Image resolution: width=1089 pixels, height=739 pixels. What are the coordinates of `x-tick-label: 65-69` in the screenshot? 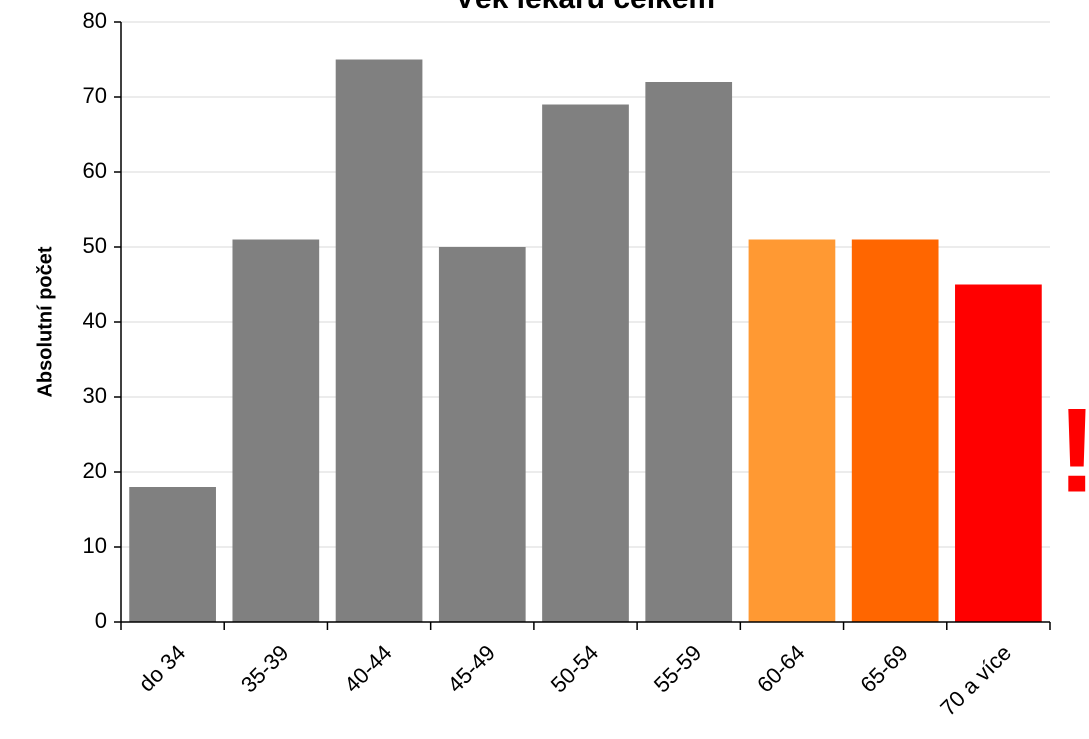 It's located at (883, 668).